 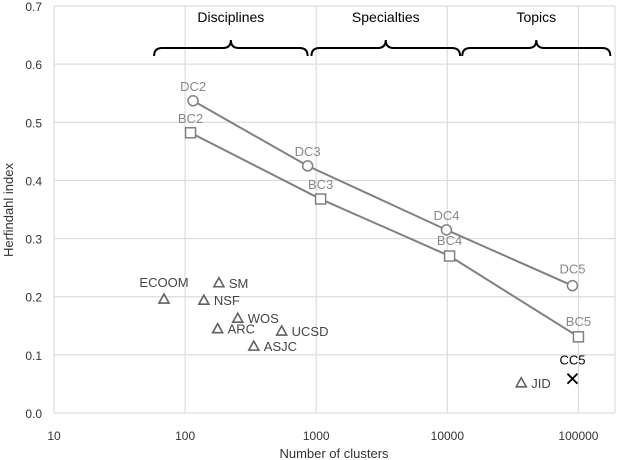 I want to click on y-tick-label: 0.1, so click(x=33, y=356).